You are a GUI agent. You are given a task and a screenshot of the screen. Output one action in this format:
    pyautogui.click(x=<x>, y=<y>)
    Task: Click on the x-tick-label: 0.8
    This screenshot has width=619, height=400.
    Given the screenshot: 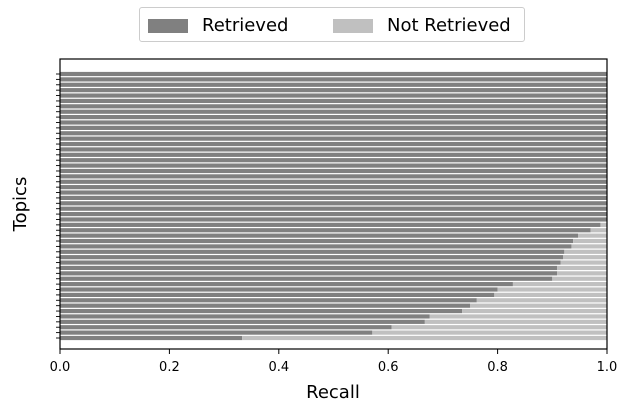 What is the action you would take?
    pyautogui.click(x=497, y=367)
    